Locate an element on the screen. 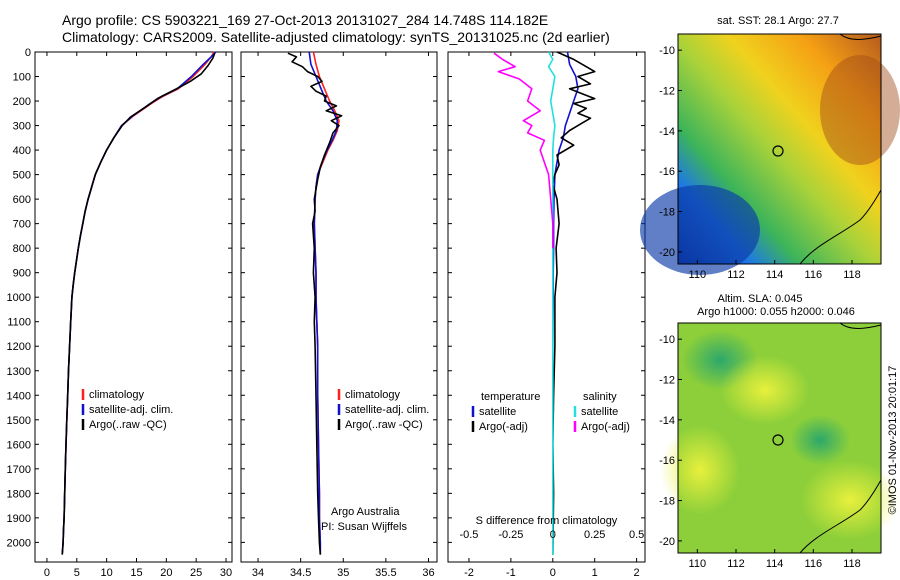 The height and width of the screenshot is (580, 900). x-tick-label: 10 is located at coordinates (107, 573).